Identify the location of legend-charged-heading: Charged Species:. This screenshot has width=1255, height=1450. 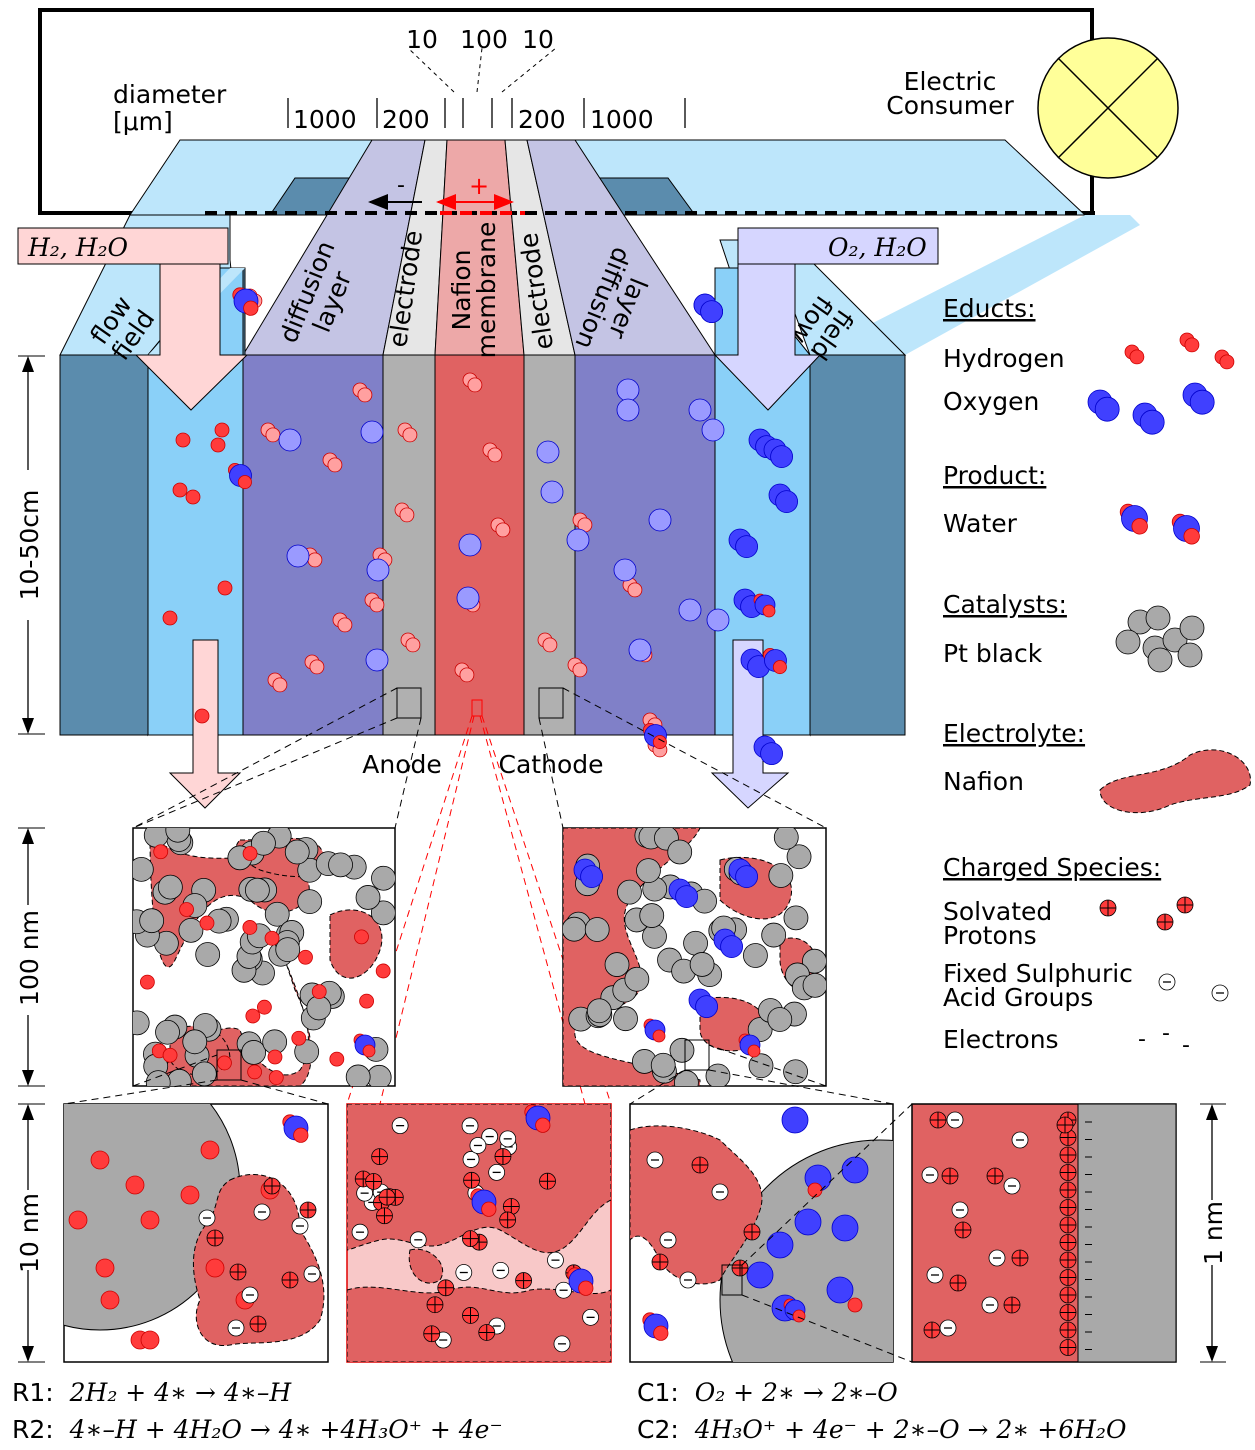
(1052, 867).